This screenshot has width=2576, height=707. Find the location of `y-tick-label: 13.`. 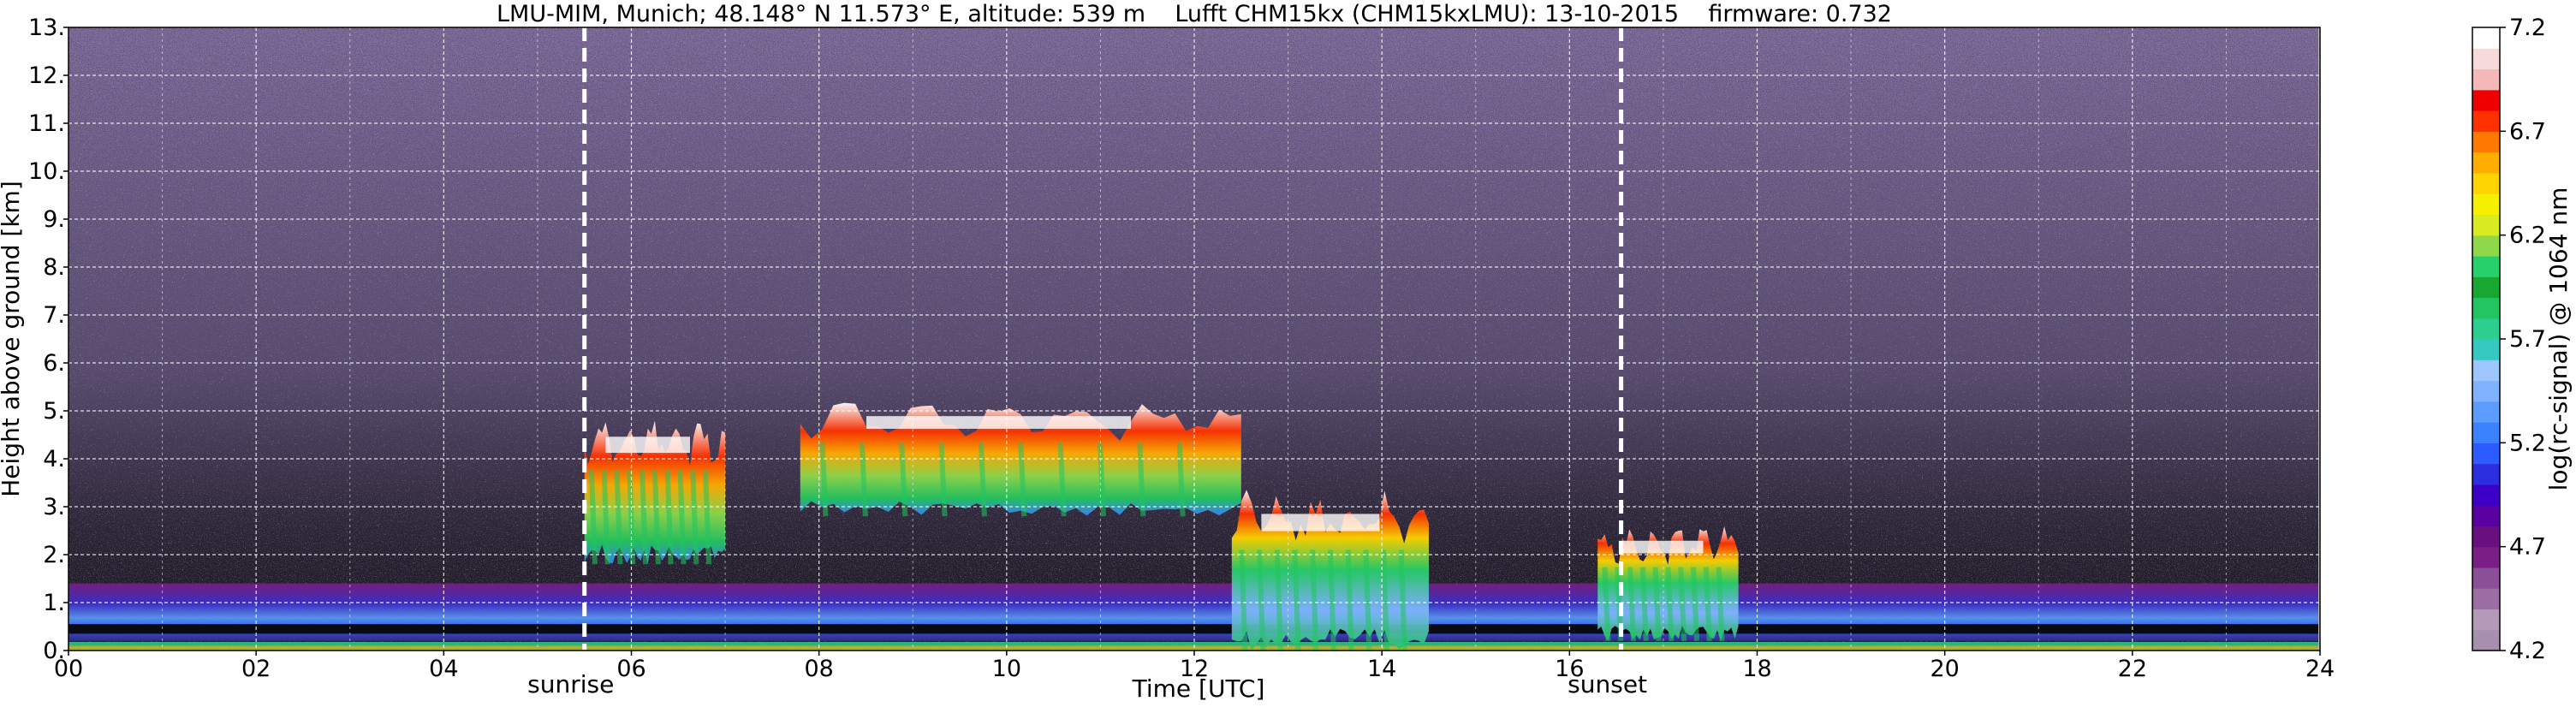

y-tick-label: 13. is located at coordinates (46, 28).